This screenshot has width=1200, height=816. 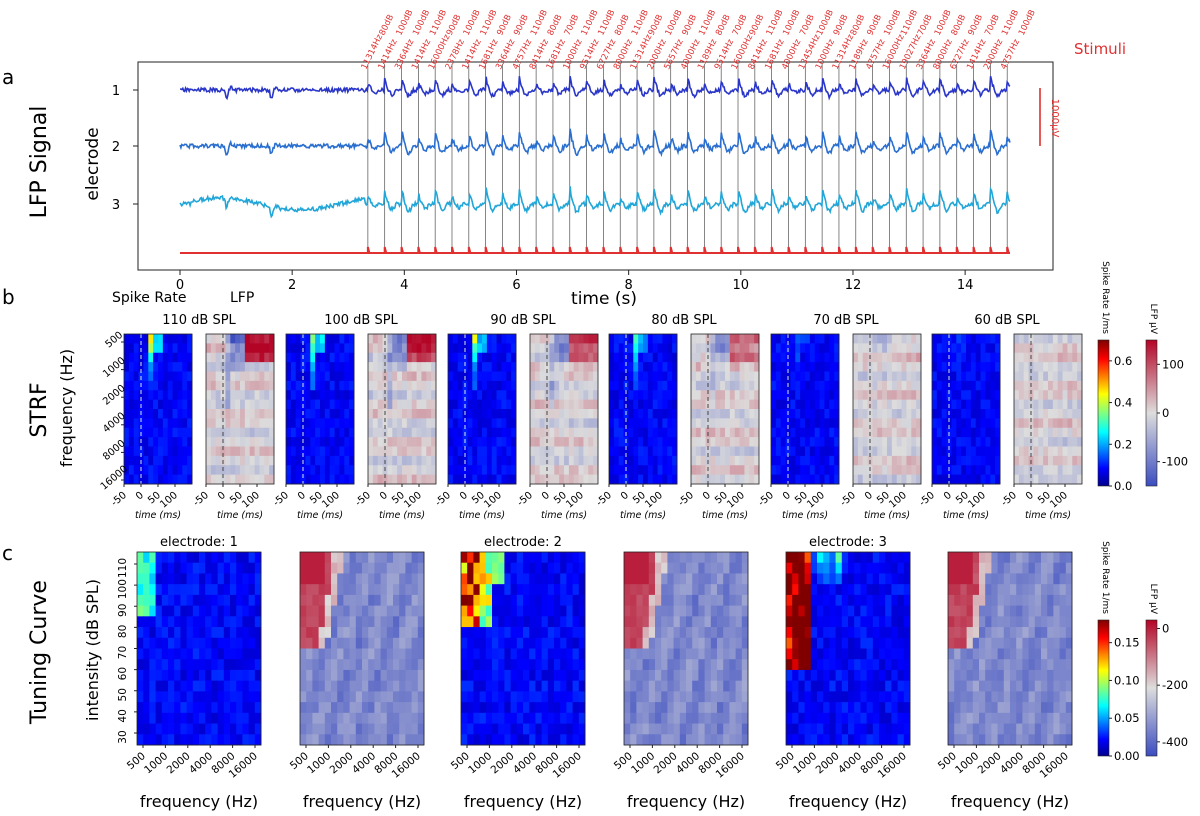 I want to click on lfp-x-tick-label: 8, so click(x=629, y=285).